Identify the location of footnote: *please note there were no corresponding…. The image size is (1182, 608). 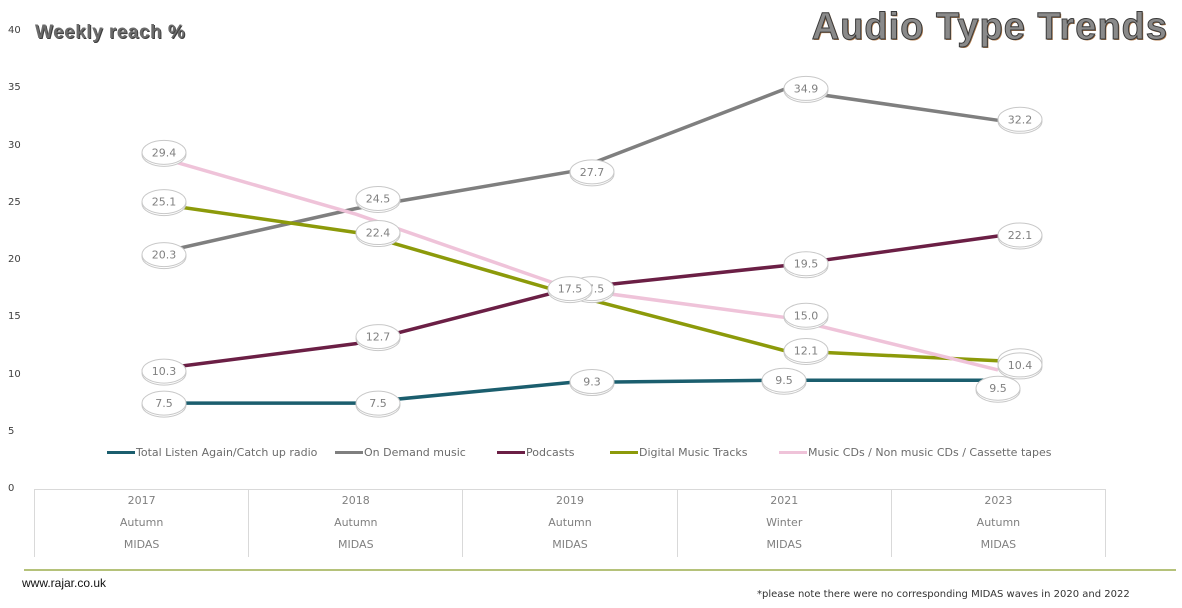
(943, 594).